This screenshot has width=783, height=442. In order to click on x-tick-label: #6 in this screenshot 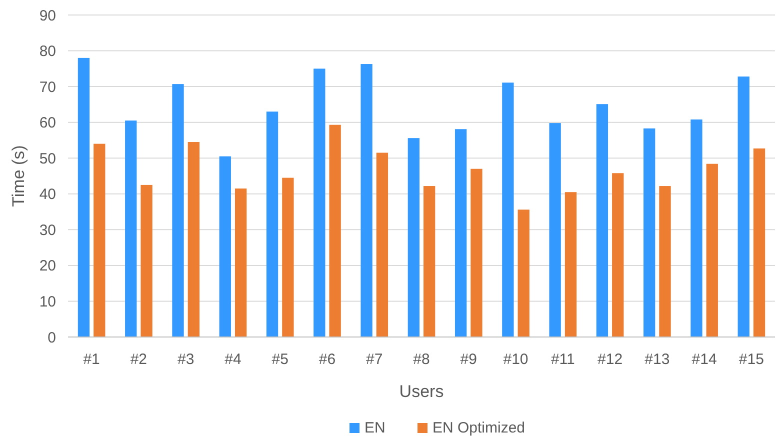, I will do `click(327, 359)`.